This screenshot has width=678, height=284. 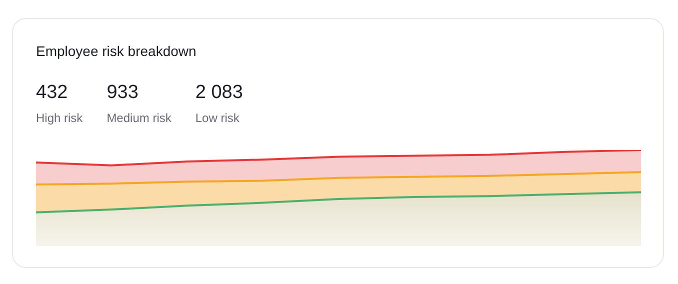 I want to click on chart-title: Employee risk breakdown, so click(x=116, y=51).